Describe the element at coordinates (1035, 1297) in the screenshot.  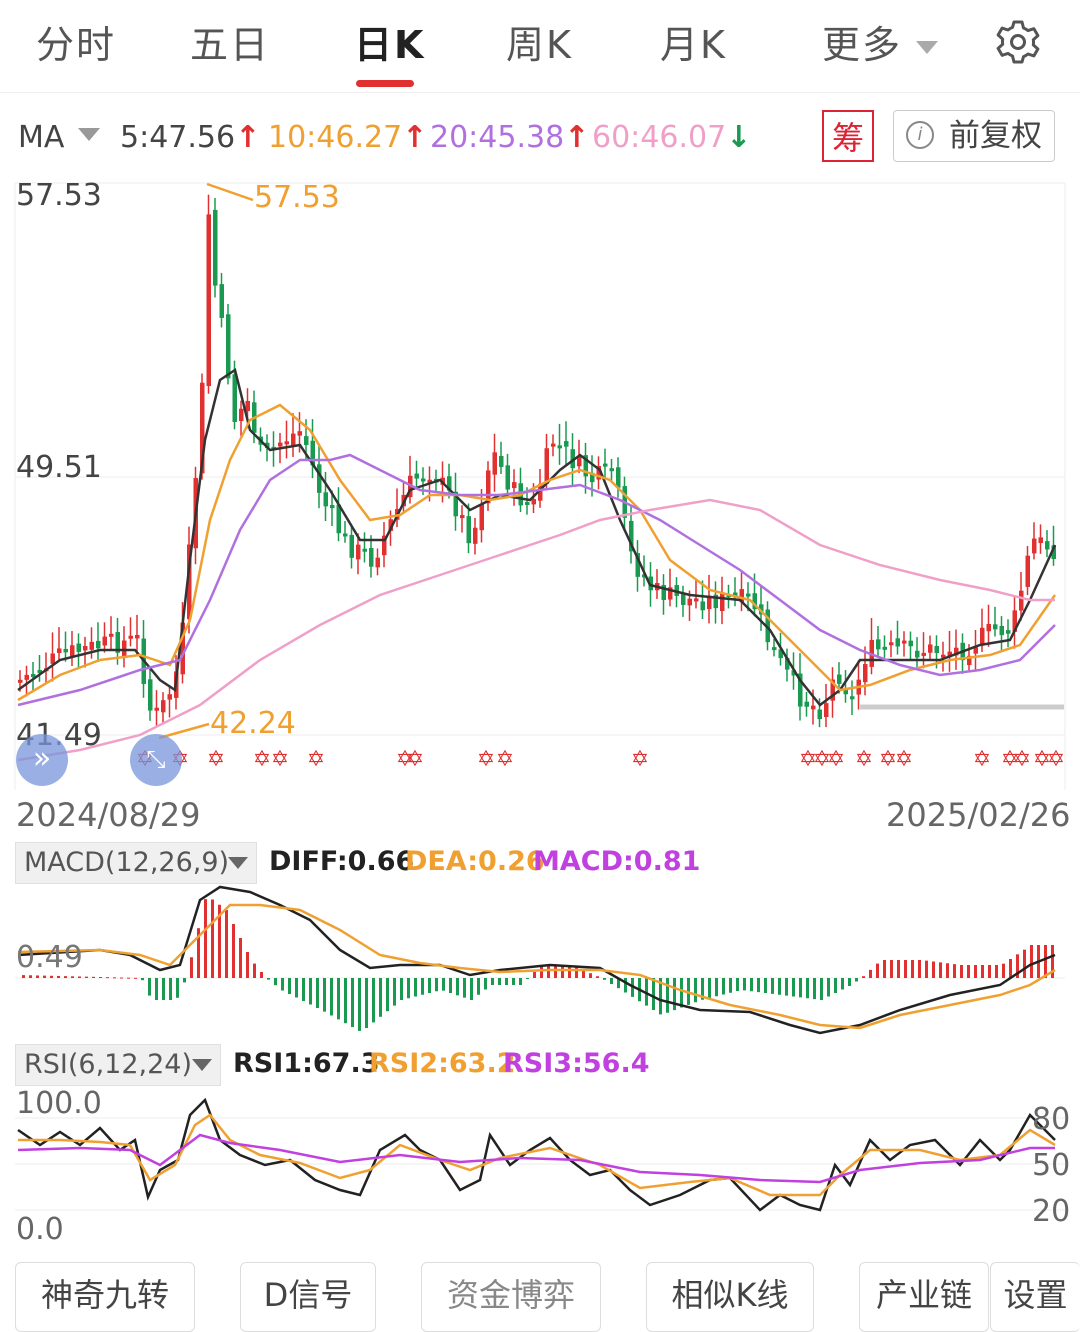
I see `settings-button: 设置` at that location.